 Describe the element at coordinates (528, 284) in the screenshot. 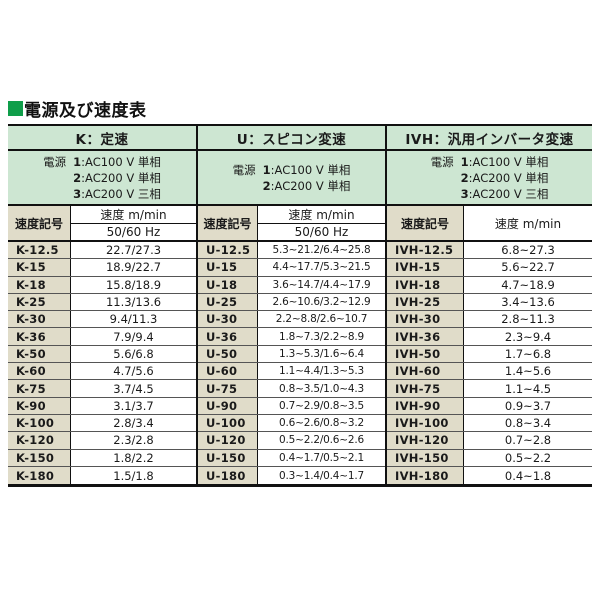

I see `speed-value-cell: 4.7~18.9` at that location.